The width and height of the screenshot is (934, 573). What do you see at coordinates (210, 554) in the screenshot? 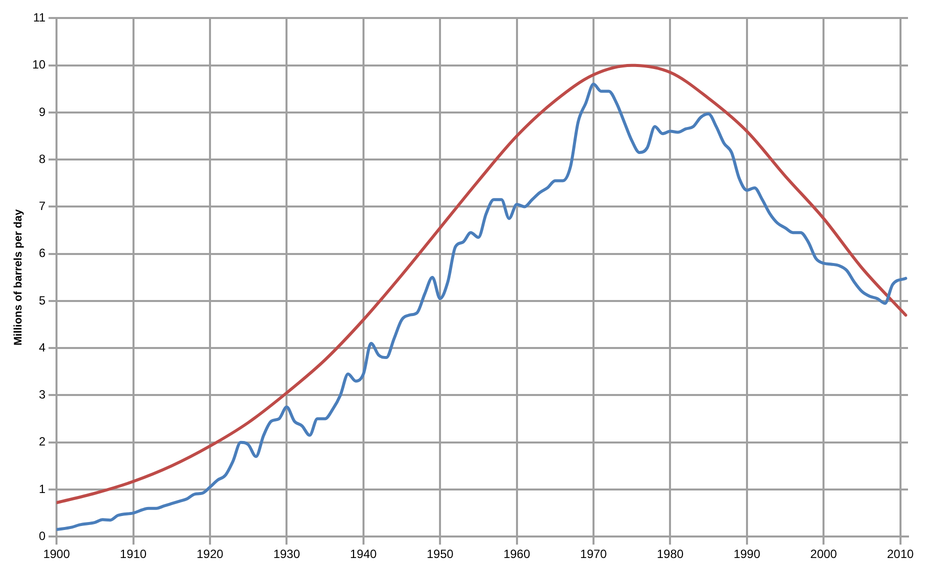
I see `x-tick-label: 1920` at bounding box center [210, 554].